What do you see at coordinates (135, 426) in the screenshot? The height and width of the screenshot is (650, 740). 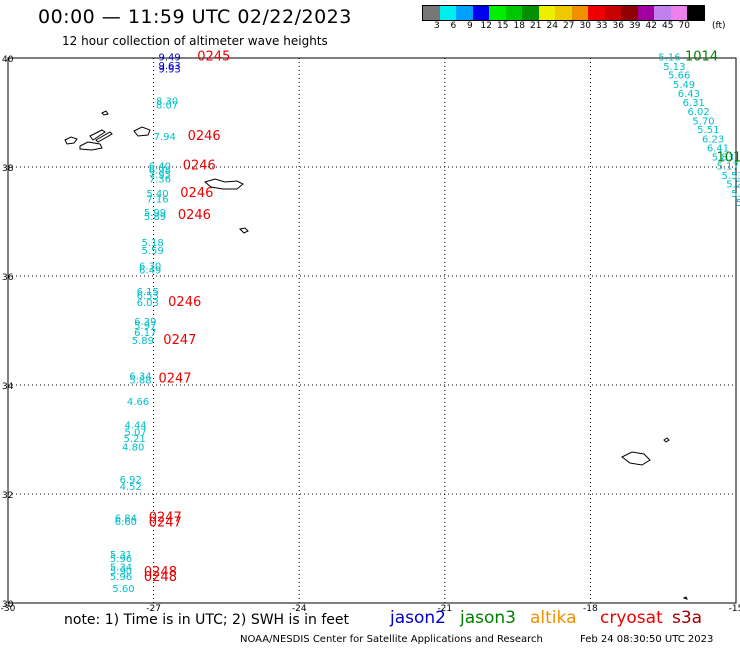 I see `swh-value-label: 4.44` at bounding box center [135, 426].